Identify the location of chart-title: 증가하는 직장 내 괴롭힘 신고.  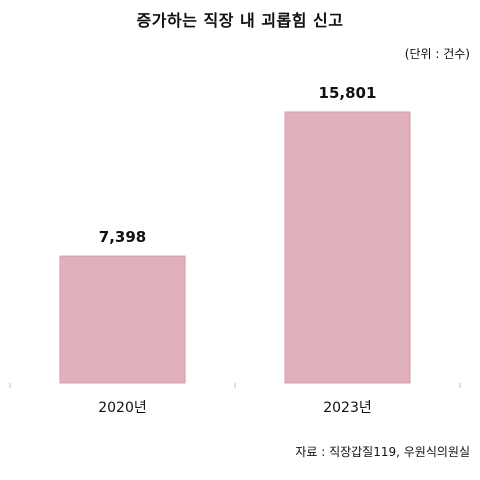
(240, 20).